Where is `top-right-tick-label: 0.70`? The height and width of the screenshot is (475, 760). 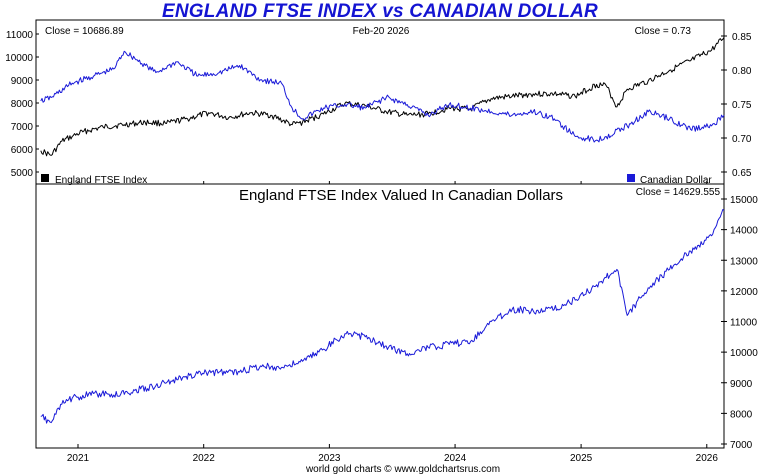 top-right-tick-label: 0.70 is located at coordinates (742, 139).